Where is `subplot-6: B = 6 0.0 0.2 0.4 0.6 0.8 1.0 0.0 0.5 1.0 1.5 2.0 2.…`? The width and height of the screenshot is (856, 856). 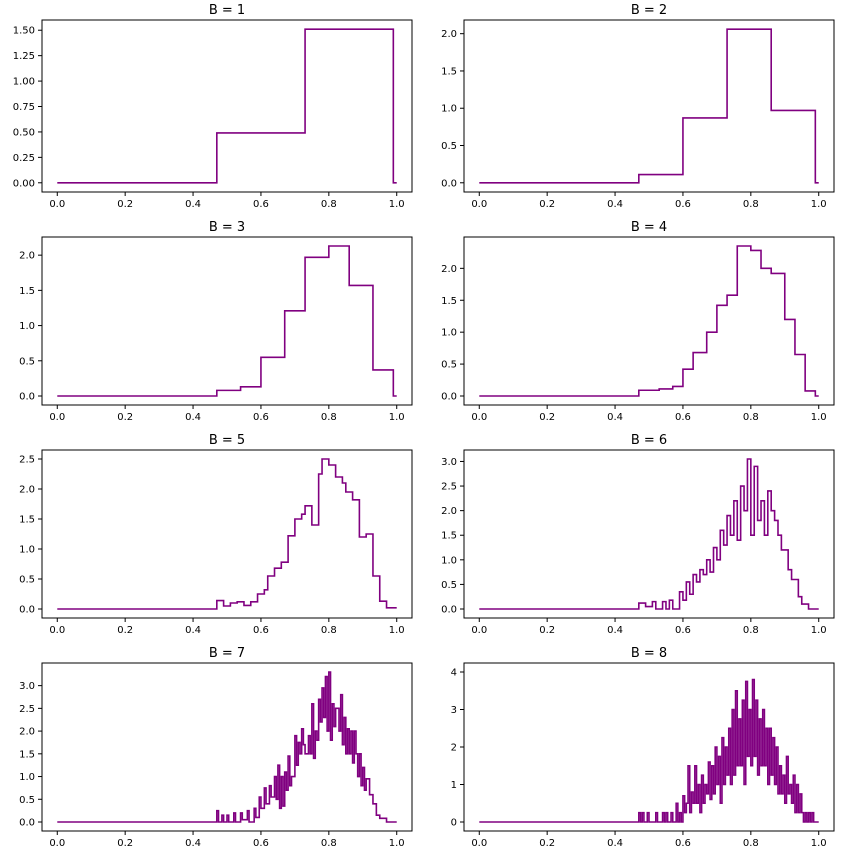
subplot-6: B = 6 0.0 0.2 0.4 0.6 0.8 1.0 0.0 0.5 1.0 1.5 2.0 2.… is located at coordinates (638, 534).